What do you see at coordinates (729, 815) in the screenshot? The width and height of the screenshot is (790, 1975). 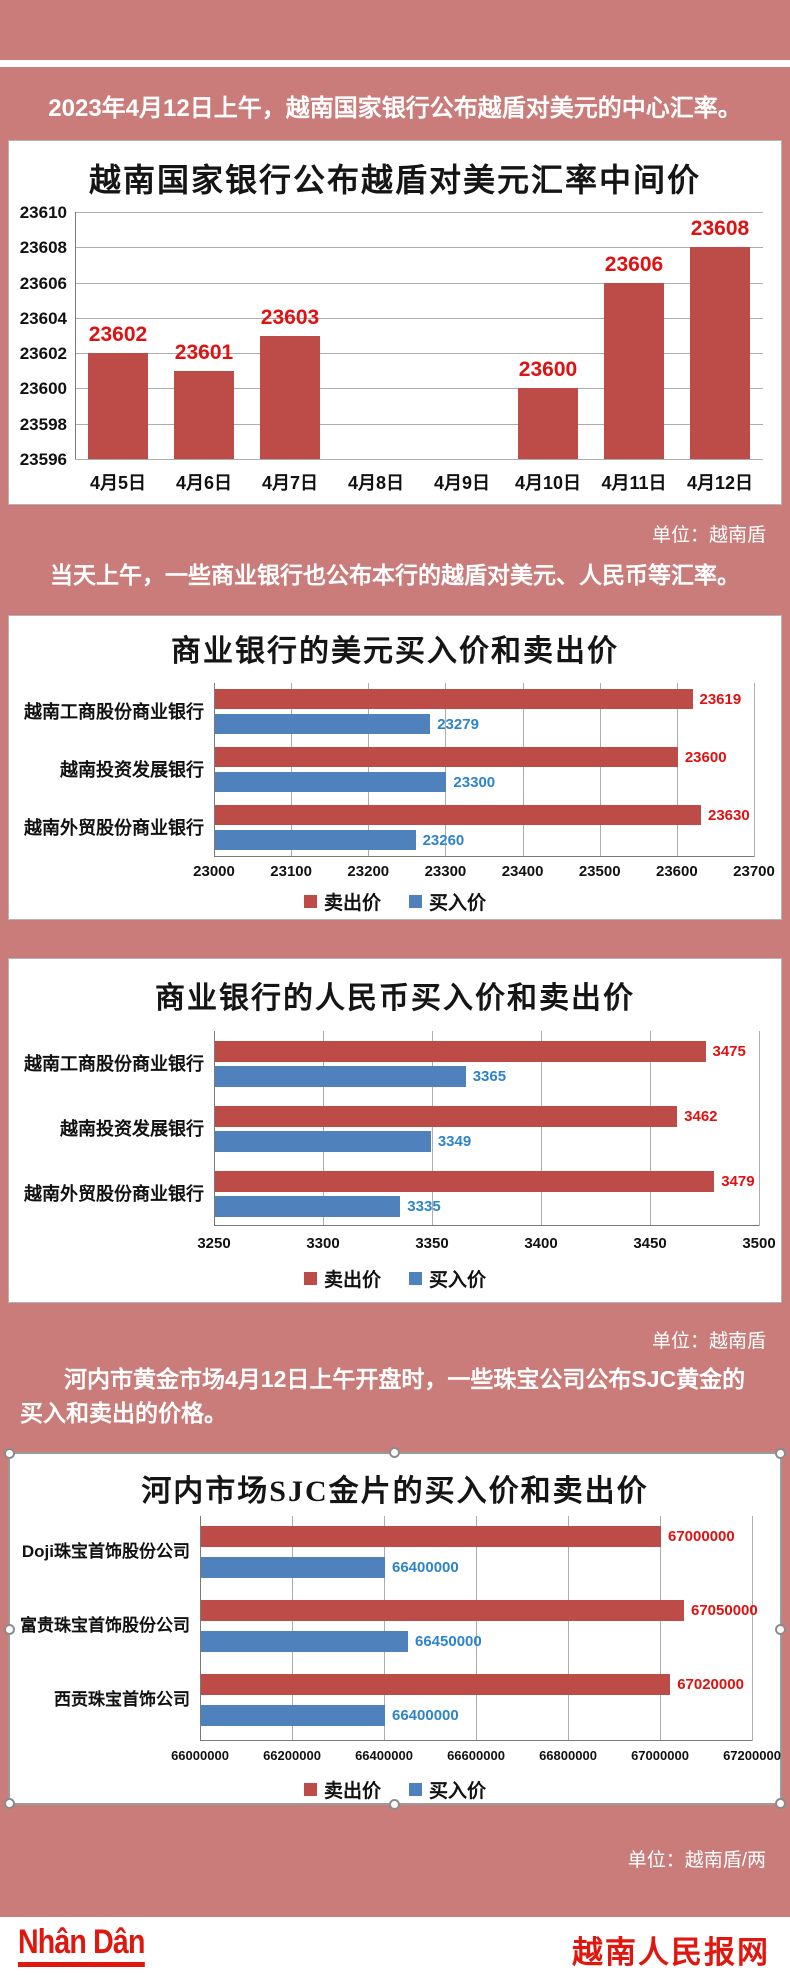 I see `value-label: 23630` at bounding box center [729, 815].